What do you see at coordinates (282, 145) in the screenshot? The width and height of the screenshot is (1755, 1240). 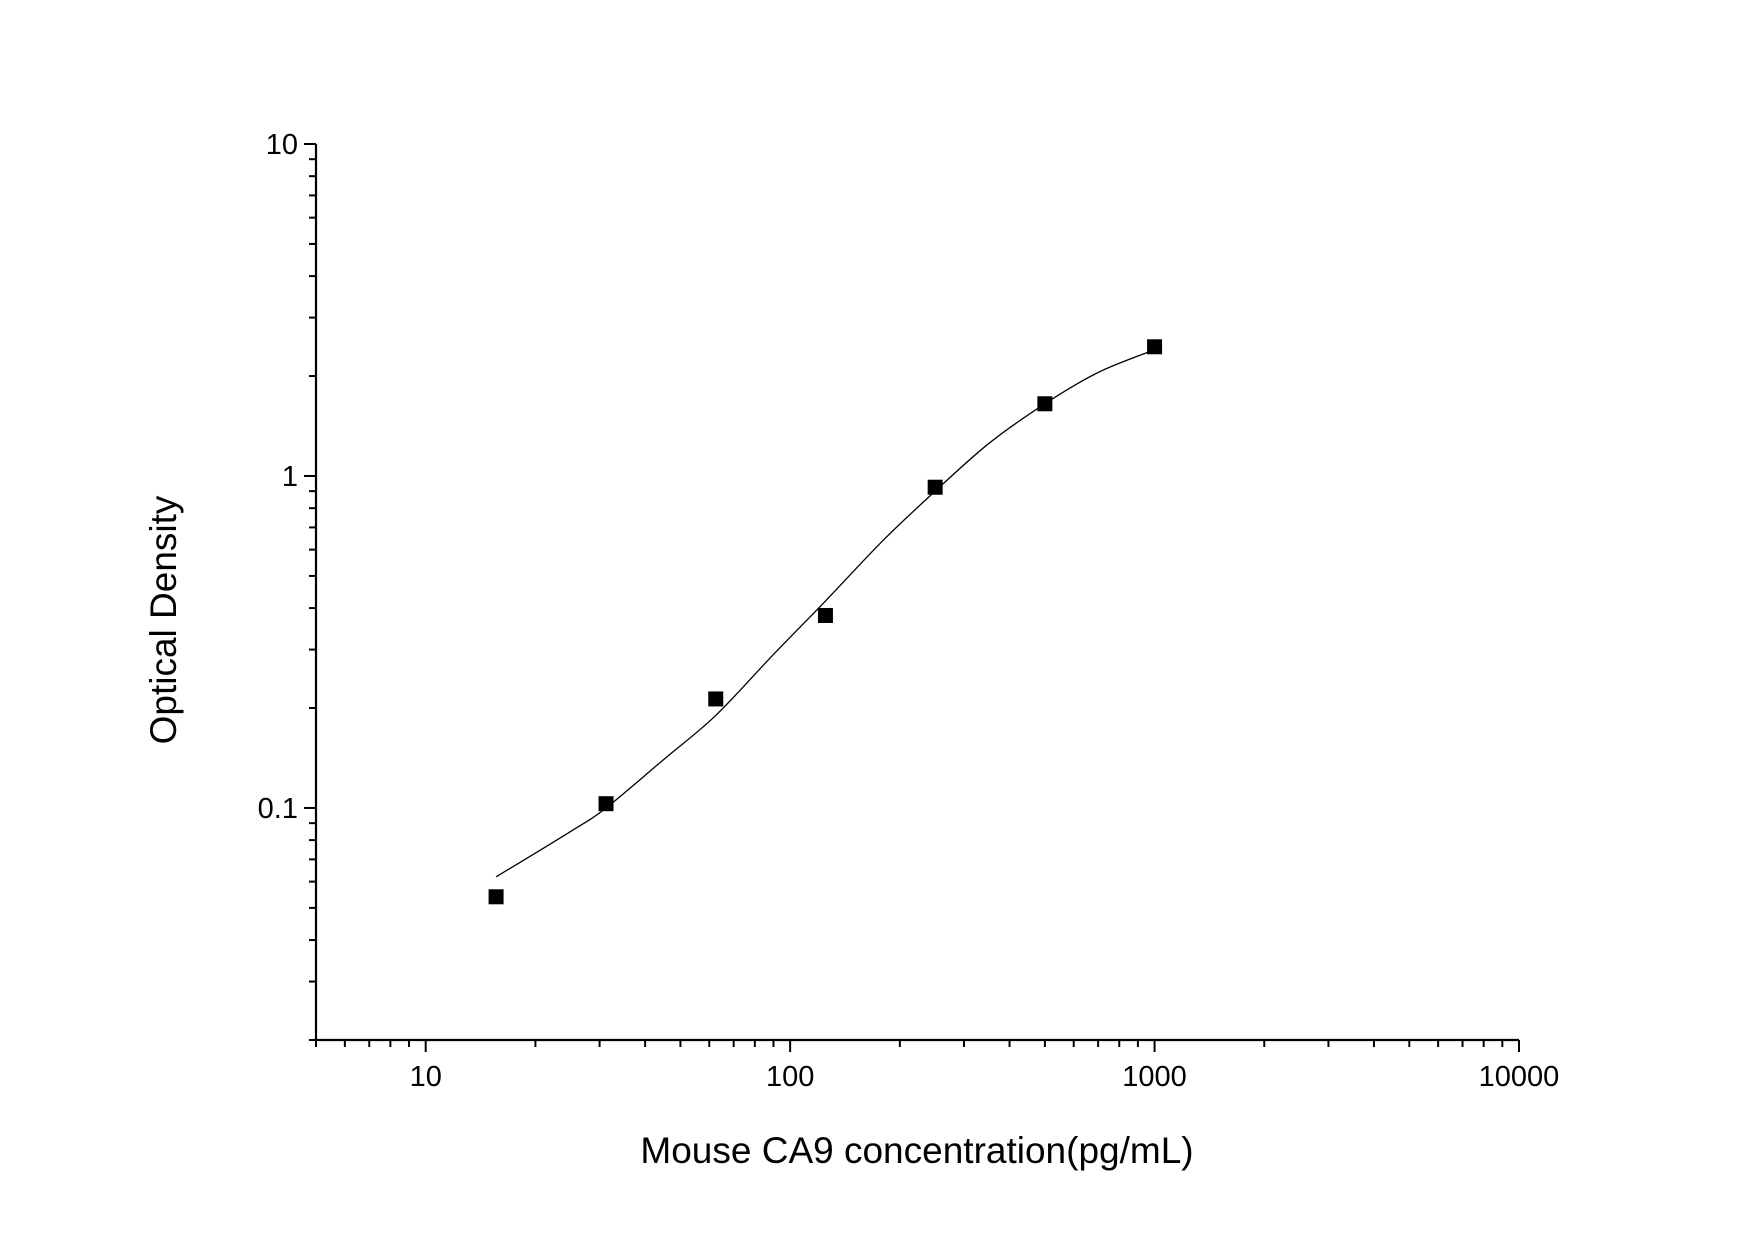 I see `y-tick-label: 10` at bounding box center [282, 145].